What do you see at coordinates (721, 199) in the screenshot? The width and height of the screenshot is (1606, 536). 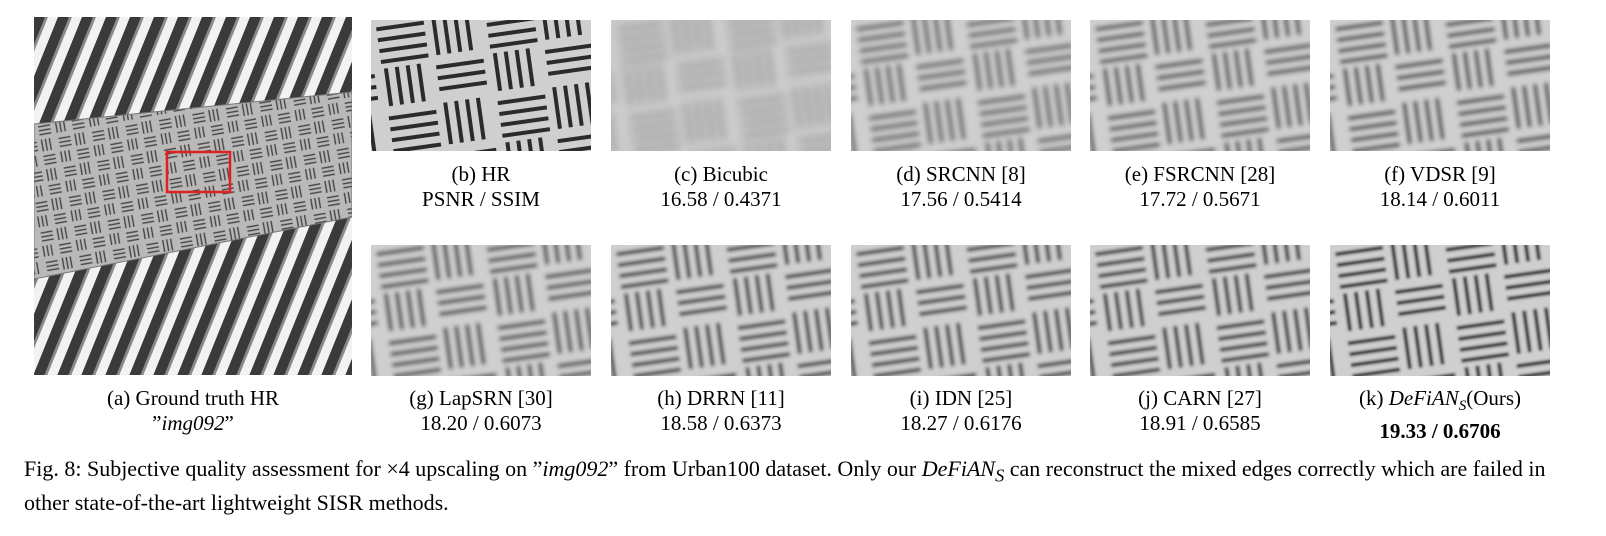 I see `caption-c-metrics: 16.58 / 0.4371` at bounding box center [721, 199].